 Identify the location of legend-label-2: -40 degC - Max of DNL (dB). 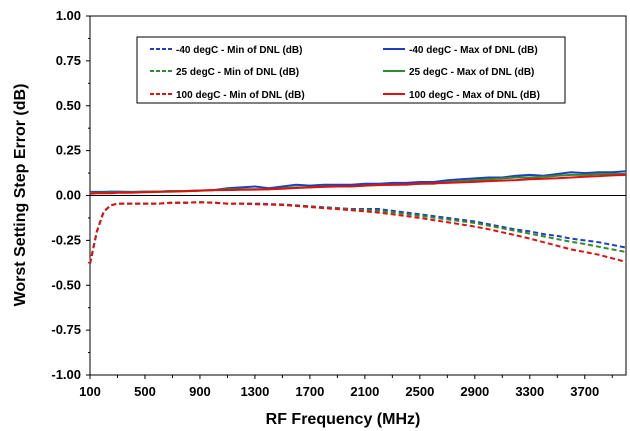
(473, 50).